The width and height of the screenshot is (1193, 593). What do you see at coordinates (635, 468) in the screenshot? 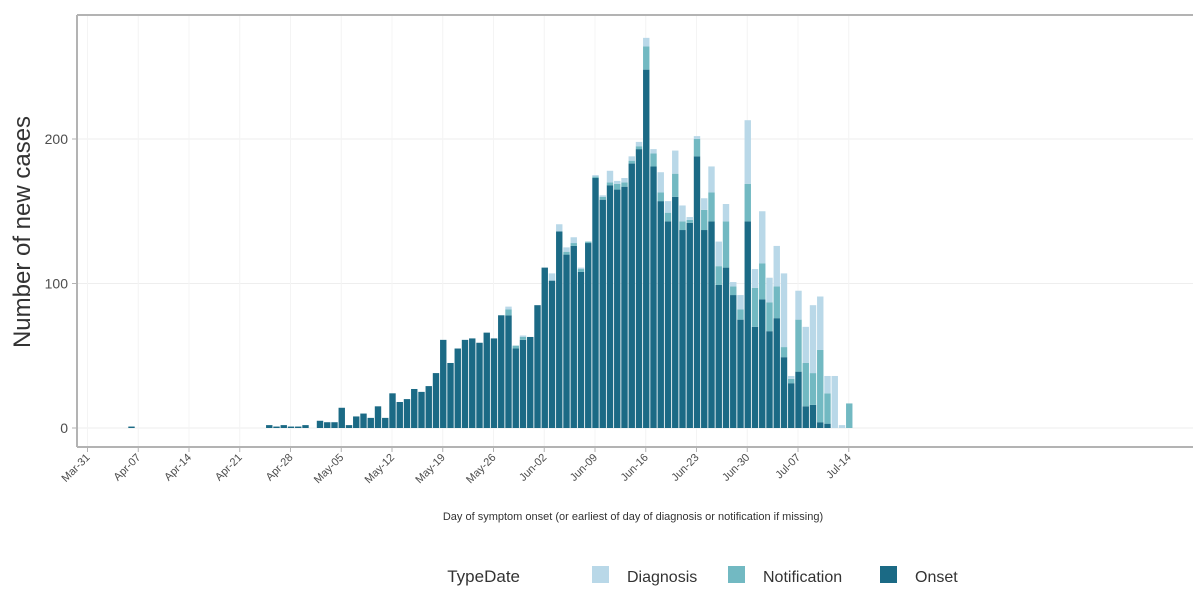
I see `x-tick-label: Jun-16` at bounding box center [635, 468].